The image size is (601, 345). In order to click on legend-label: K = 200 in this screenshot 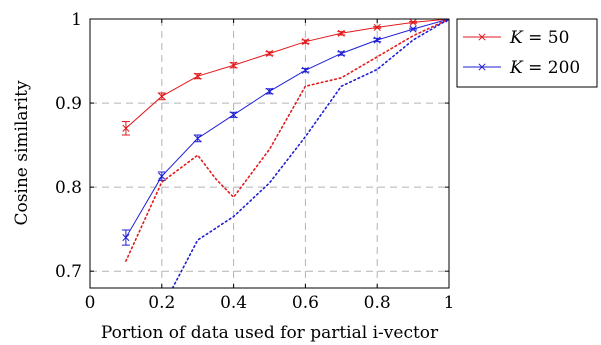, I will do `click(544, 68)`.